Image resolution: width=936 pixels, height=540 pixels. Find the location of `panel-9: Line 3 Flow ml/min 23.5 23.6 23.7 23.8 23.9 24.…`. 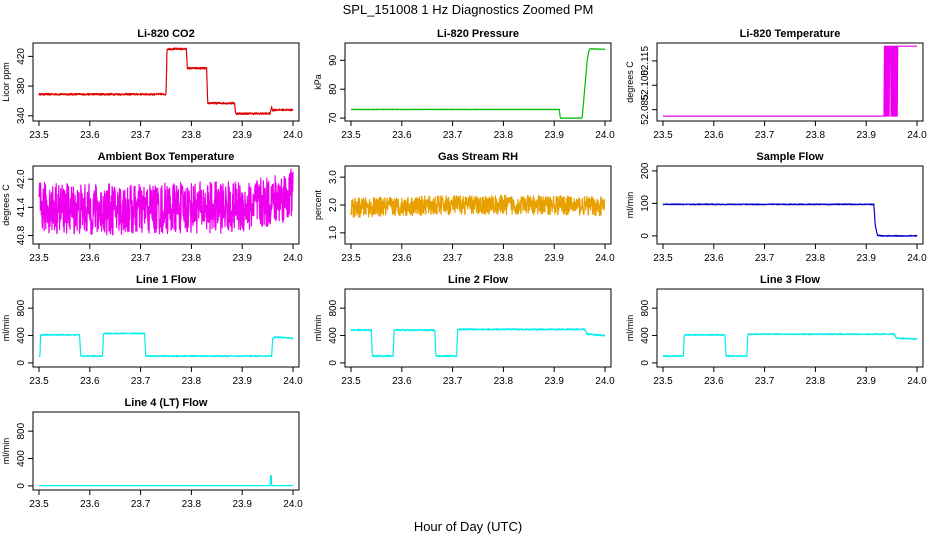

panel-9: Line 3 Flow ml/min 23.5 23.6 23.7 23.8 23.9 24.… is located at coordinates (776, 330).